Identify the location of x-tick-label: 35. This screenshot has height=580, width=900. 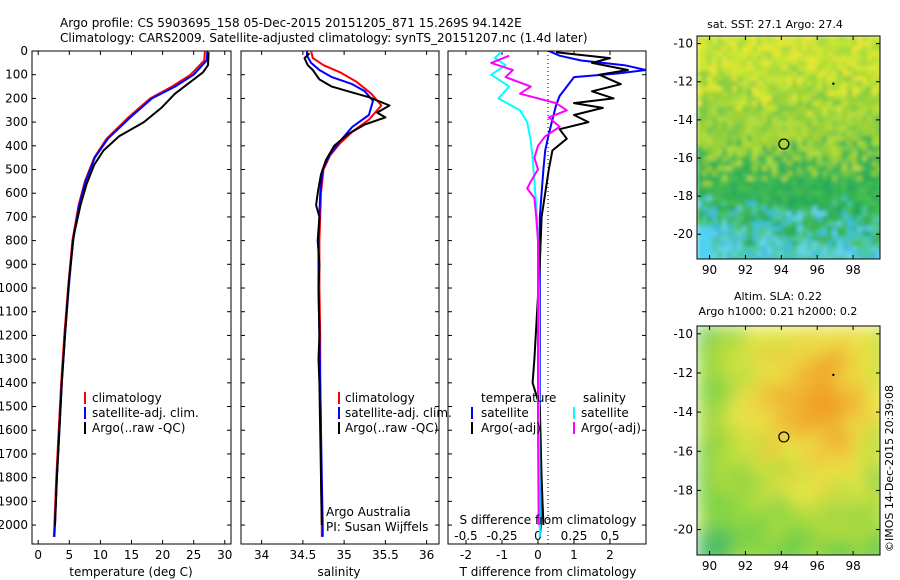
(343, 555).